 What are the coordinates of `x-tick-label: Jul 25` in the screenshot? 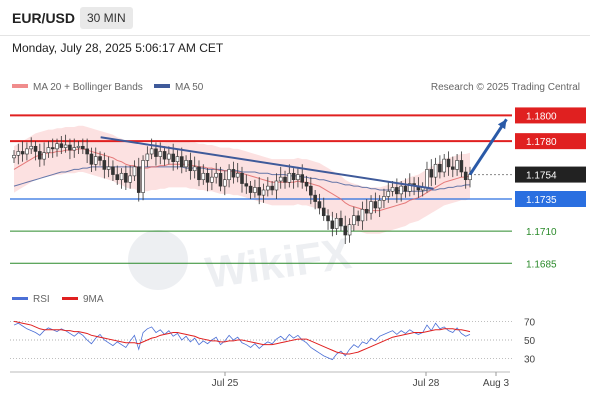 It's located at (225, 383).